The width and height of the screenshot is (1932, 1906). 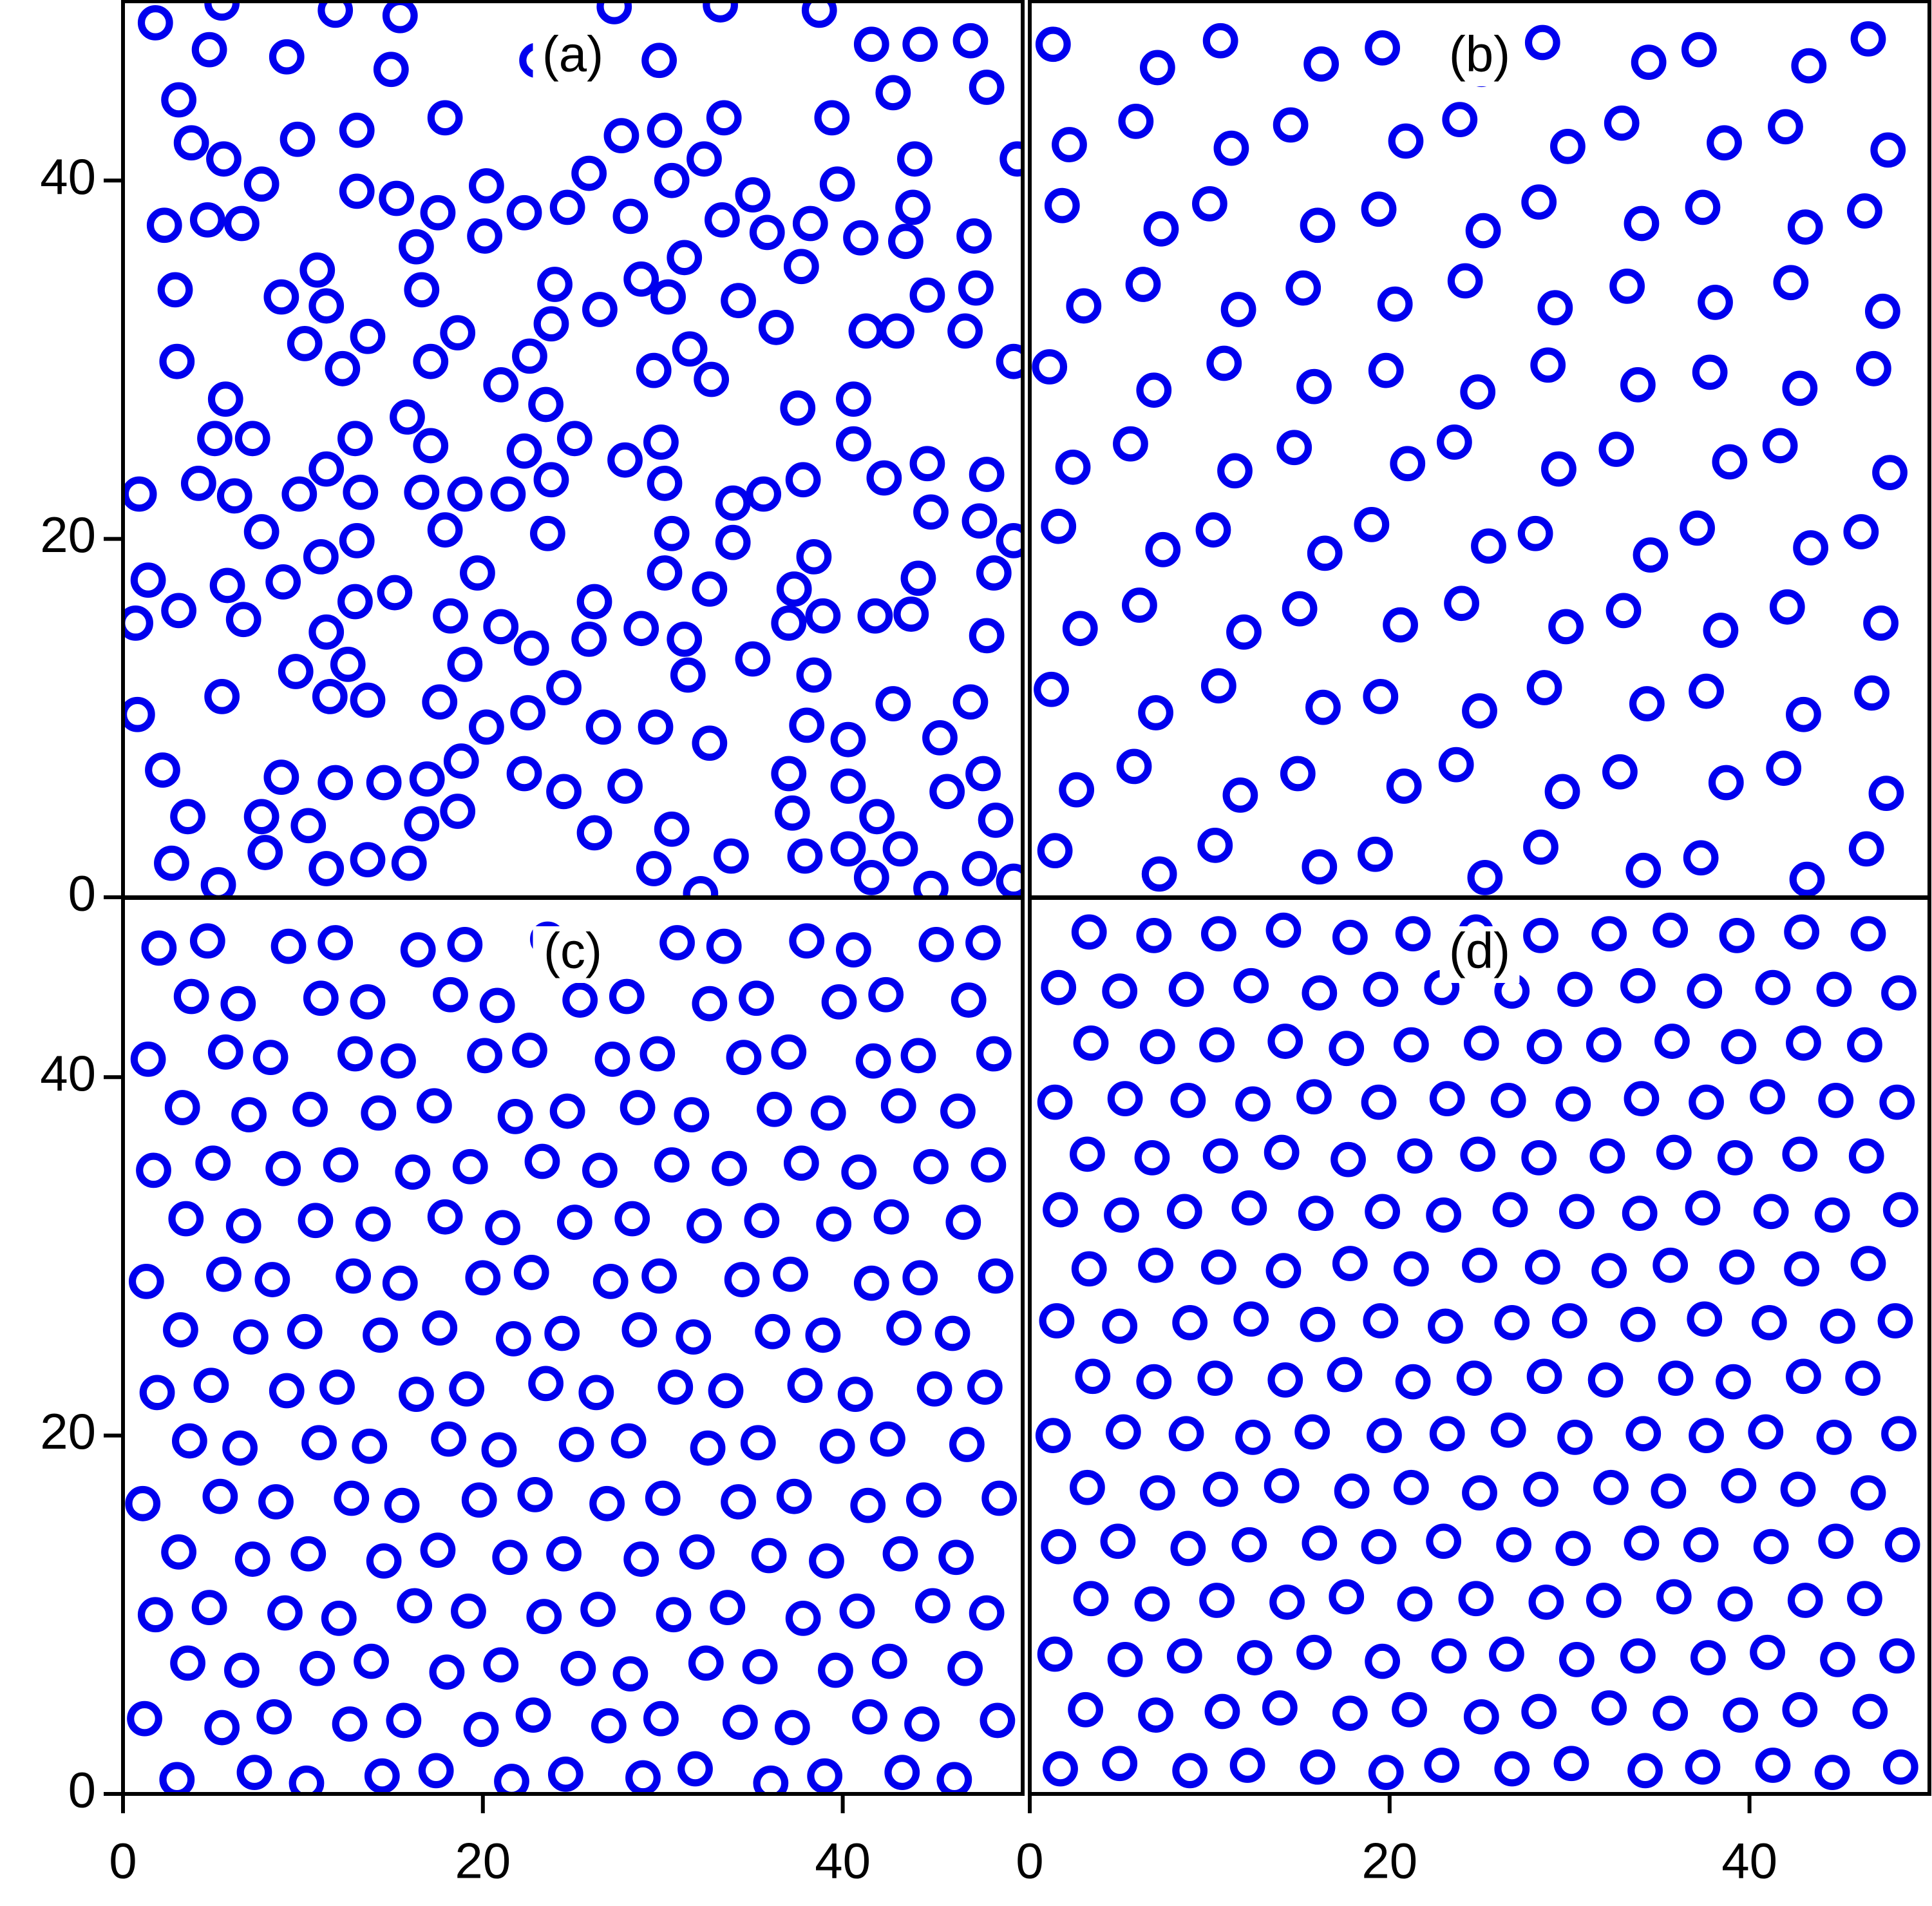 What do you see at coordinates (82, 1790) in the screenshot?
I see `y-tick-label: 0` at bounding box center [82, 1790].